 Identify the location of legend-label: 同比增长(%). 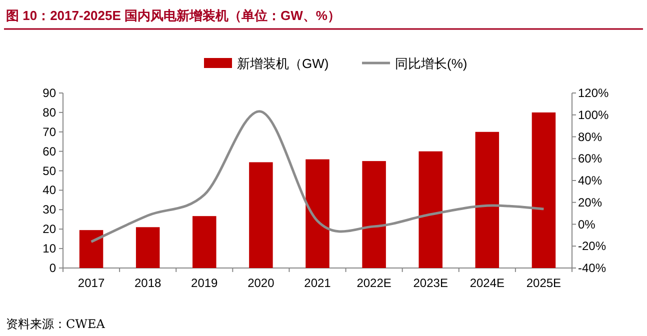
(431, 63).